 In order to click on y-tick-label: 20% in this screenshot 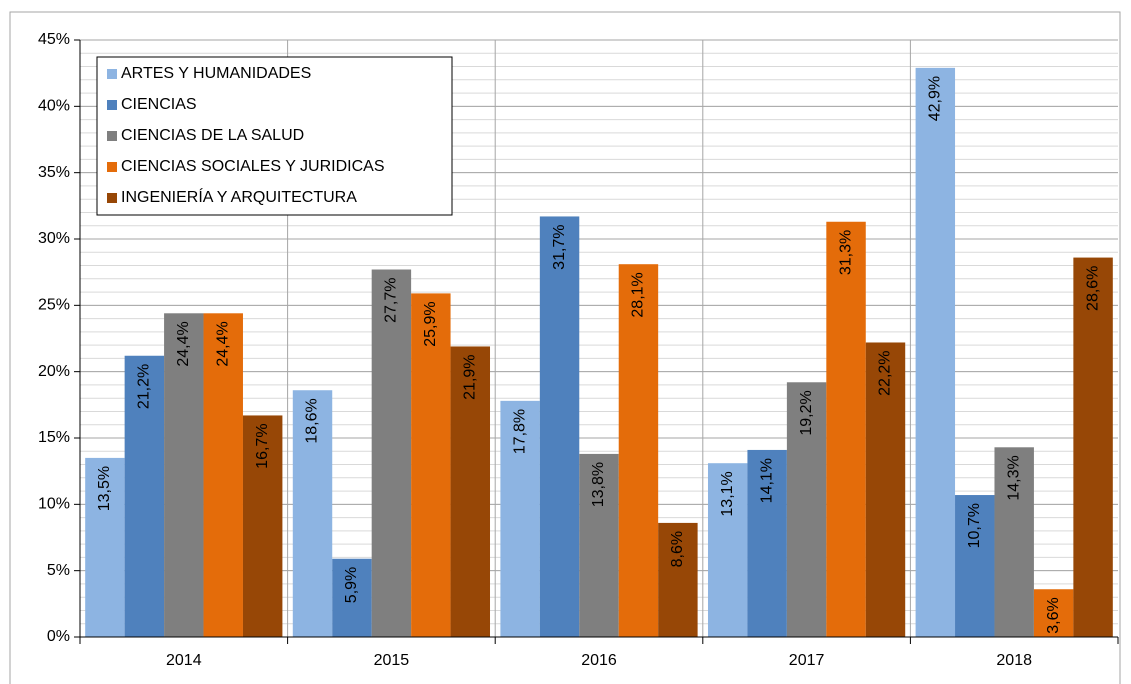, I will do `click(54, 371)`.